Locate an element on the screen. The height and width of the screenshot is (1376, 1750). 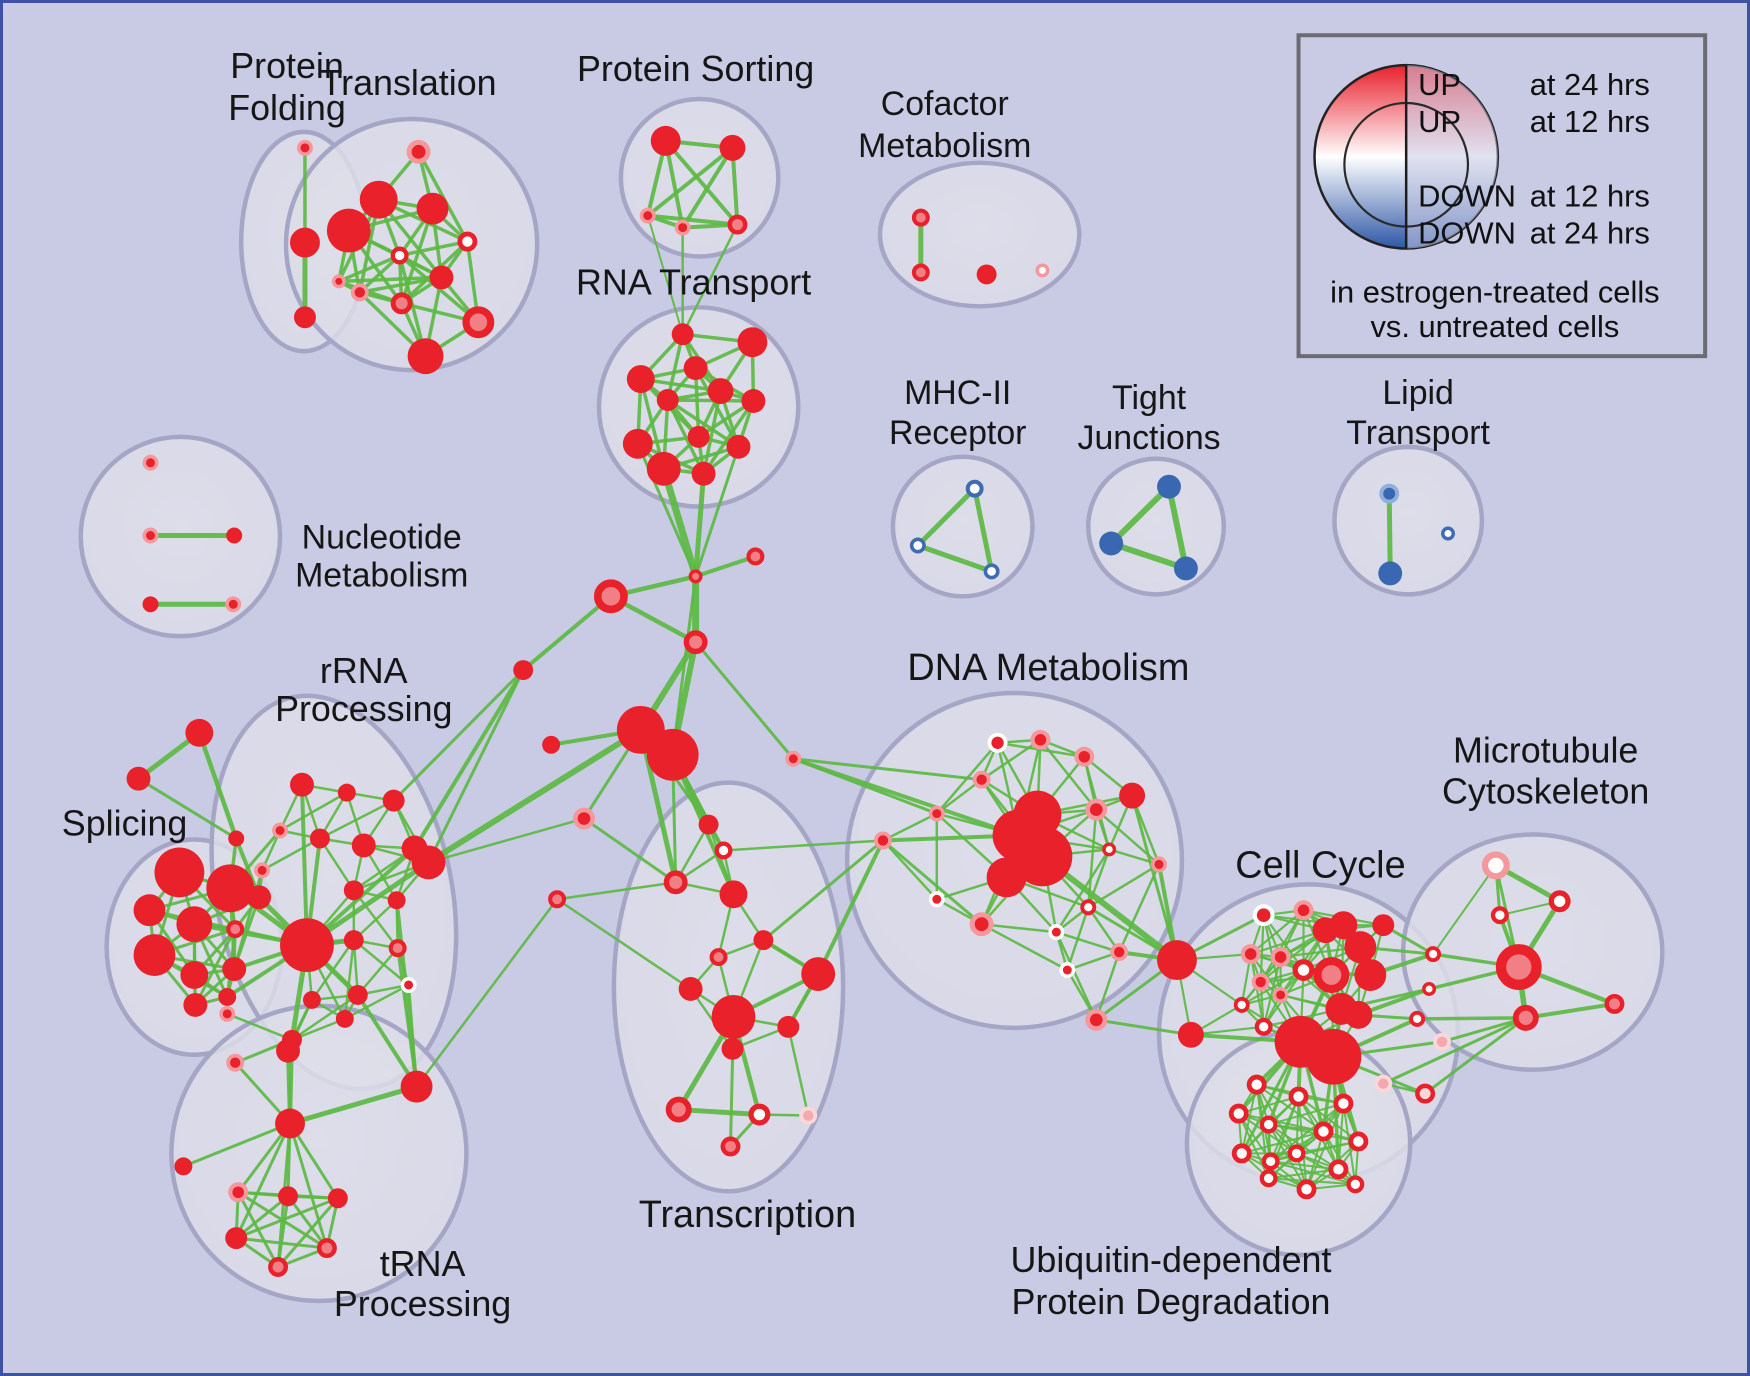
node-x3 is located at coordinates (675, 882).